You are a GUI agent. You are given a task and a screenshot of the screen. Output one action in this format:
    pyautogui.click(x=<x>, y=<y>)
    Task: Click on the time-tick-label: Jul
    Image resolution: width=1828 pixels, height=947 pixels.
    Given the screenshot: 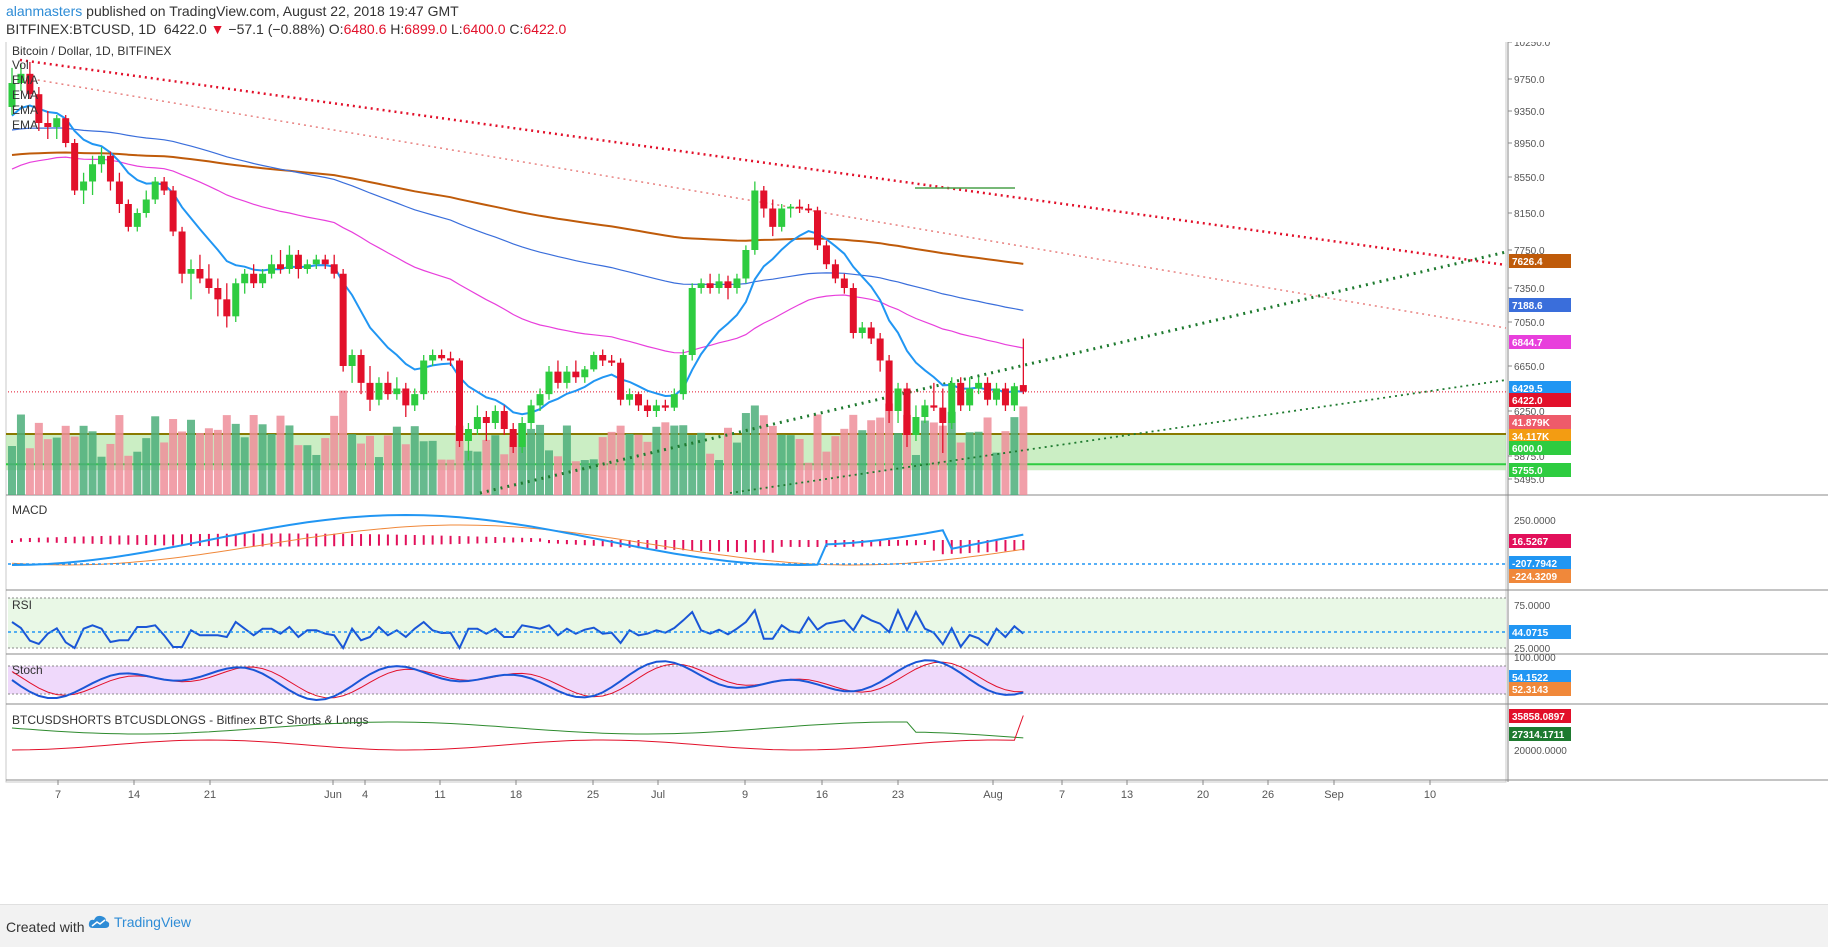 What is the action you would take?
    pyautogui.click(x=658, y=795)
    